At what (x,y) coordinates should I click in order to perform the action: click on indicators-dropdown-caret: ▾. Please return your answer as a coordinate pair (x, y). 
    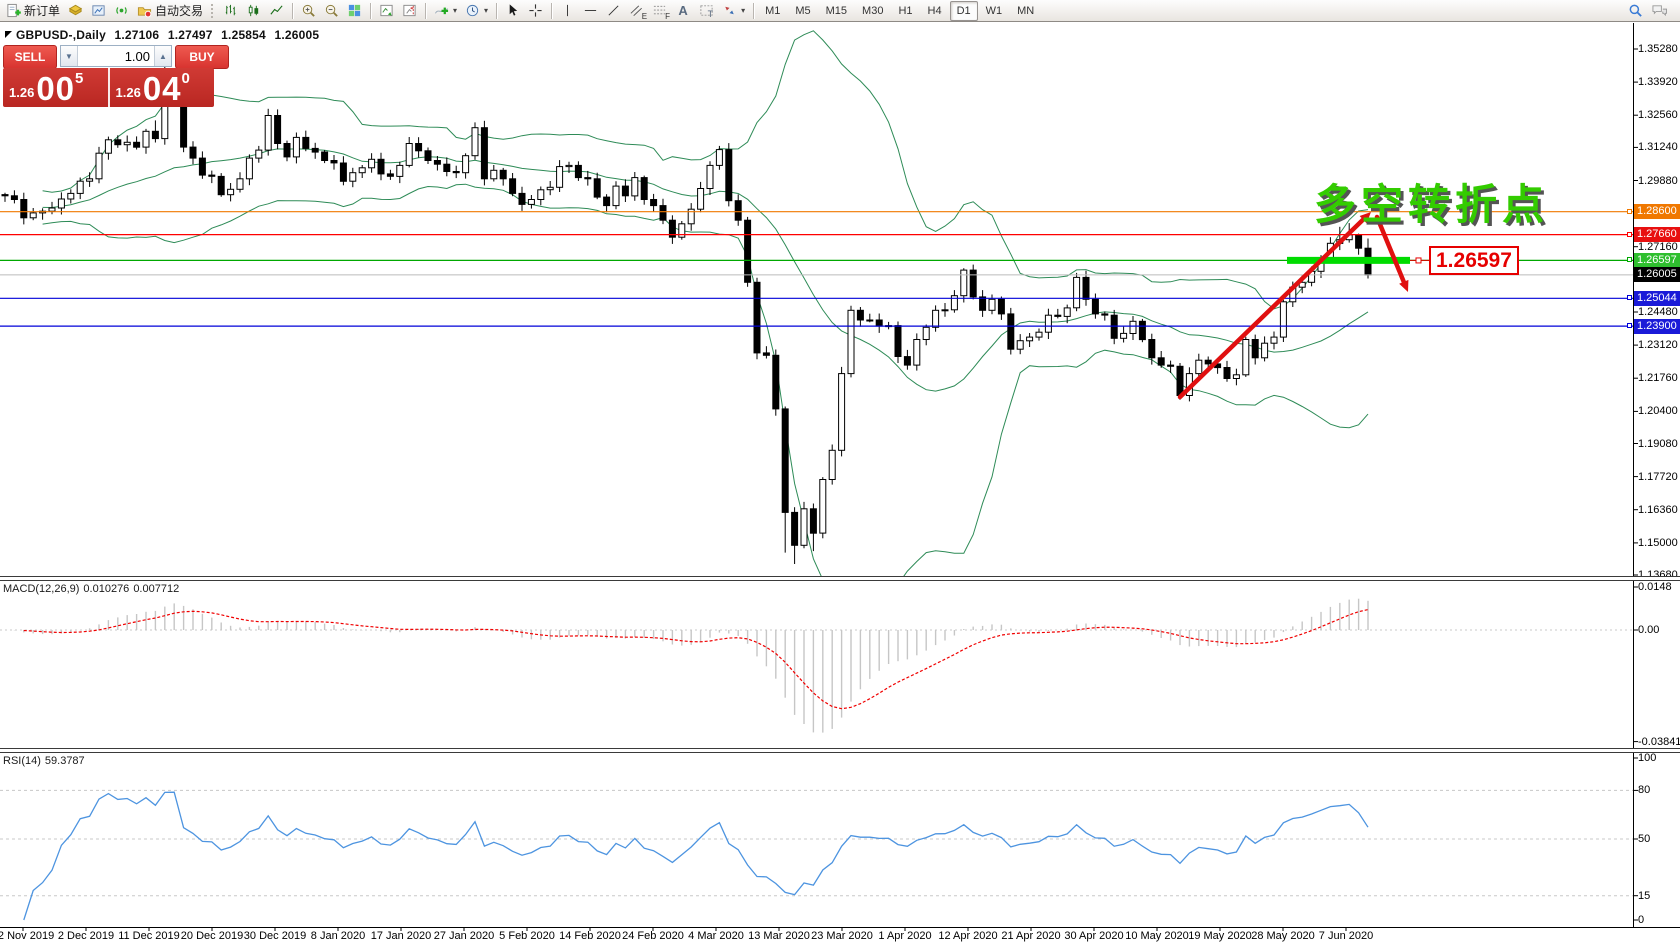
    Looking at the image, I should click on (455, 10).